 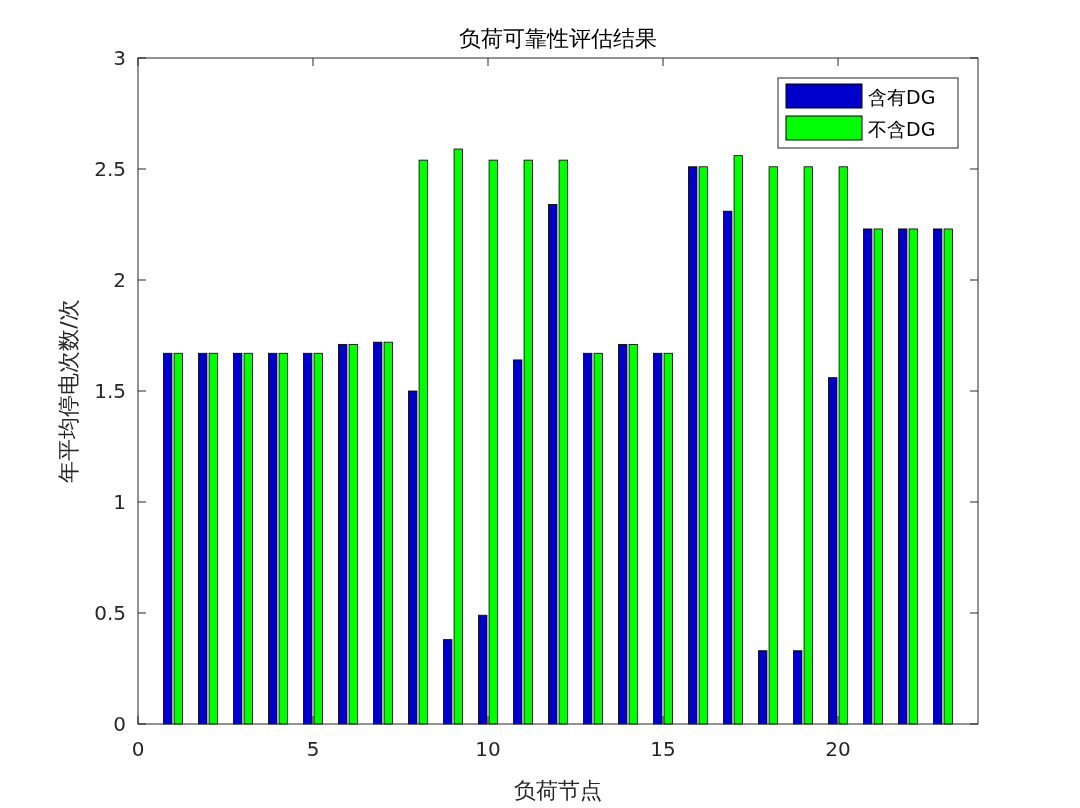 I want to click on y-tick-label: 1.5, so click(x=110, y=391).